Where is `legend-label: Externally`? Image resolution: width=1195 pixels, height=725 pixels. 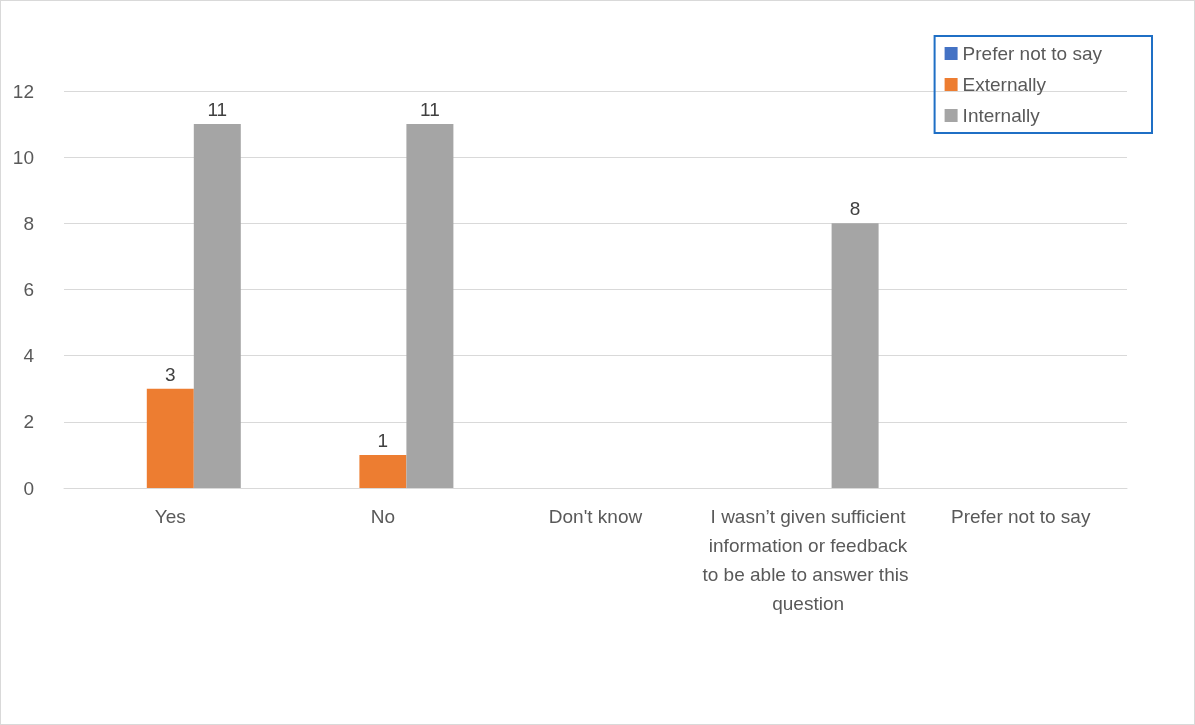 legend-label: Externally is located at coordinates (1004, 84).